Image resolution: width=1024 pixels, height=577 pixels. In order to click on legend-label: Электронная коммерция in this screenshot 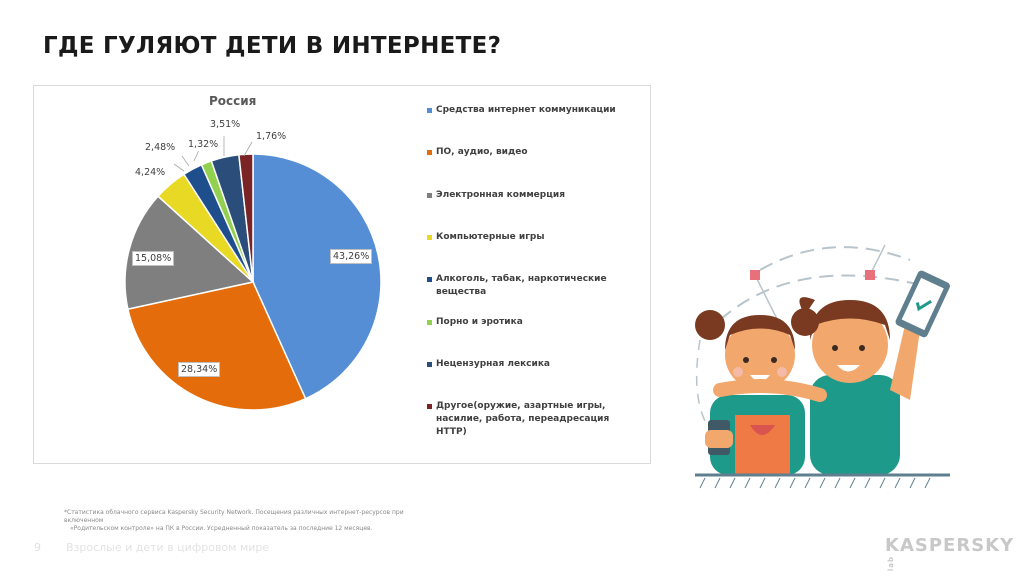, I will do `click(500, 195)`.